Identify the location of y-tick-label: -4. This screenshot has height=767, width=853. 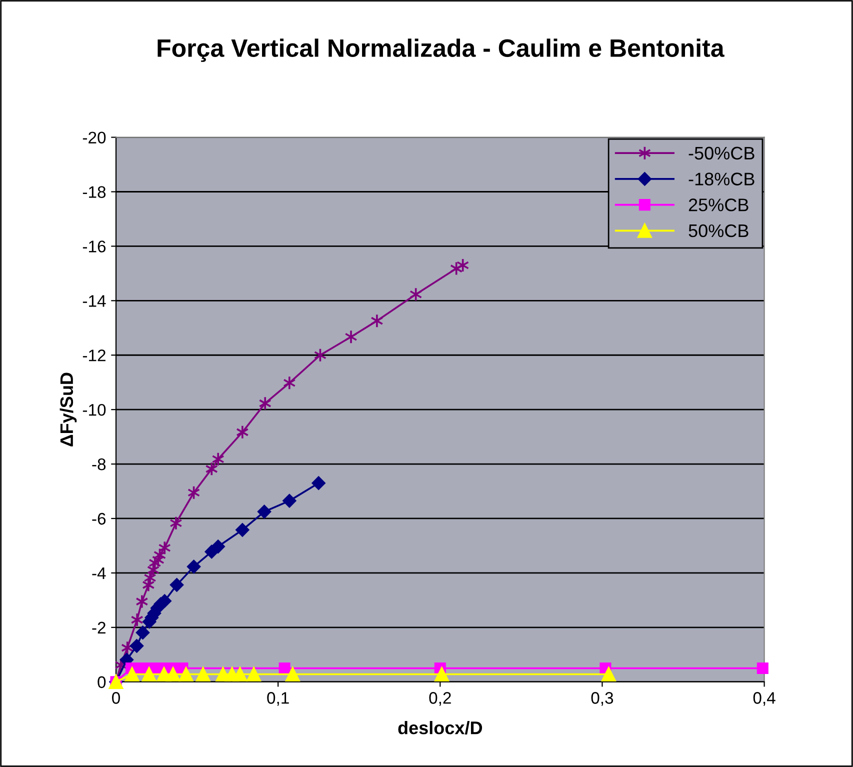
(99, 573).